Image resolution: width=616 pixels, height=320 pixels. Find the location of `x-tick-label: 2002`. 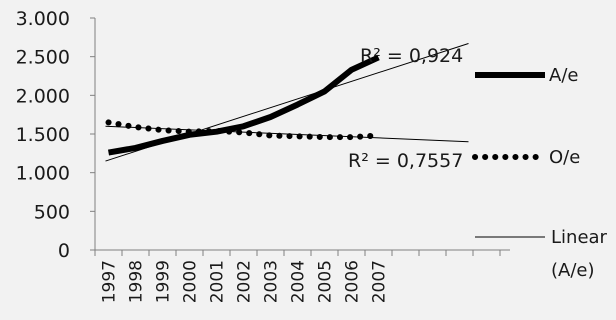

x-tick-label: 2002 is located at coordinates (245, 281).